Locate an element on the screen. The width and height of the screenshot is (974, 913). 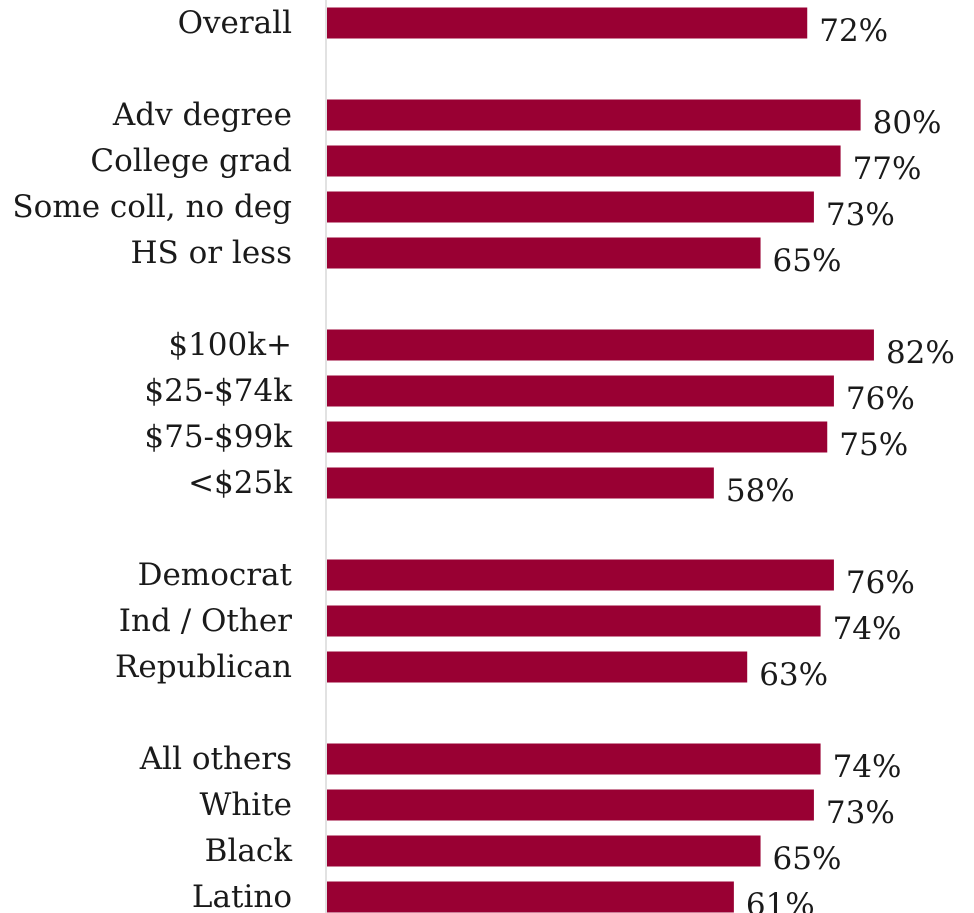
bar-ind-other is located at coordinates (574, 621).